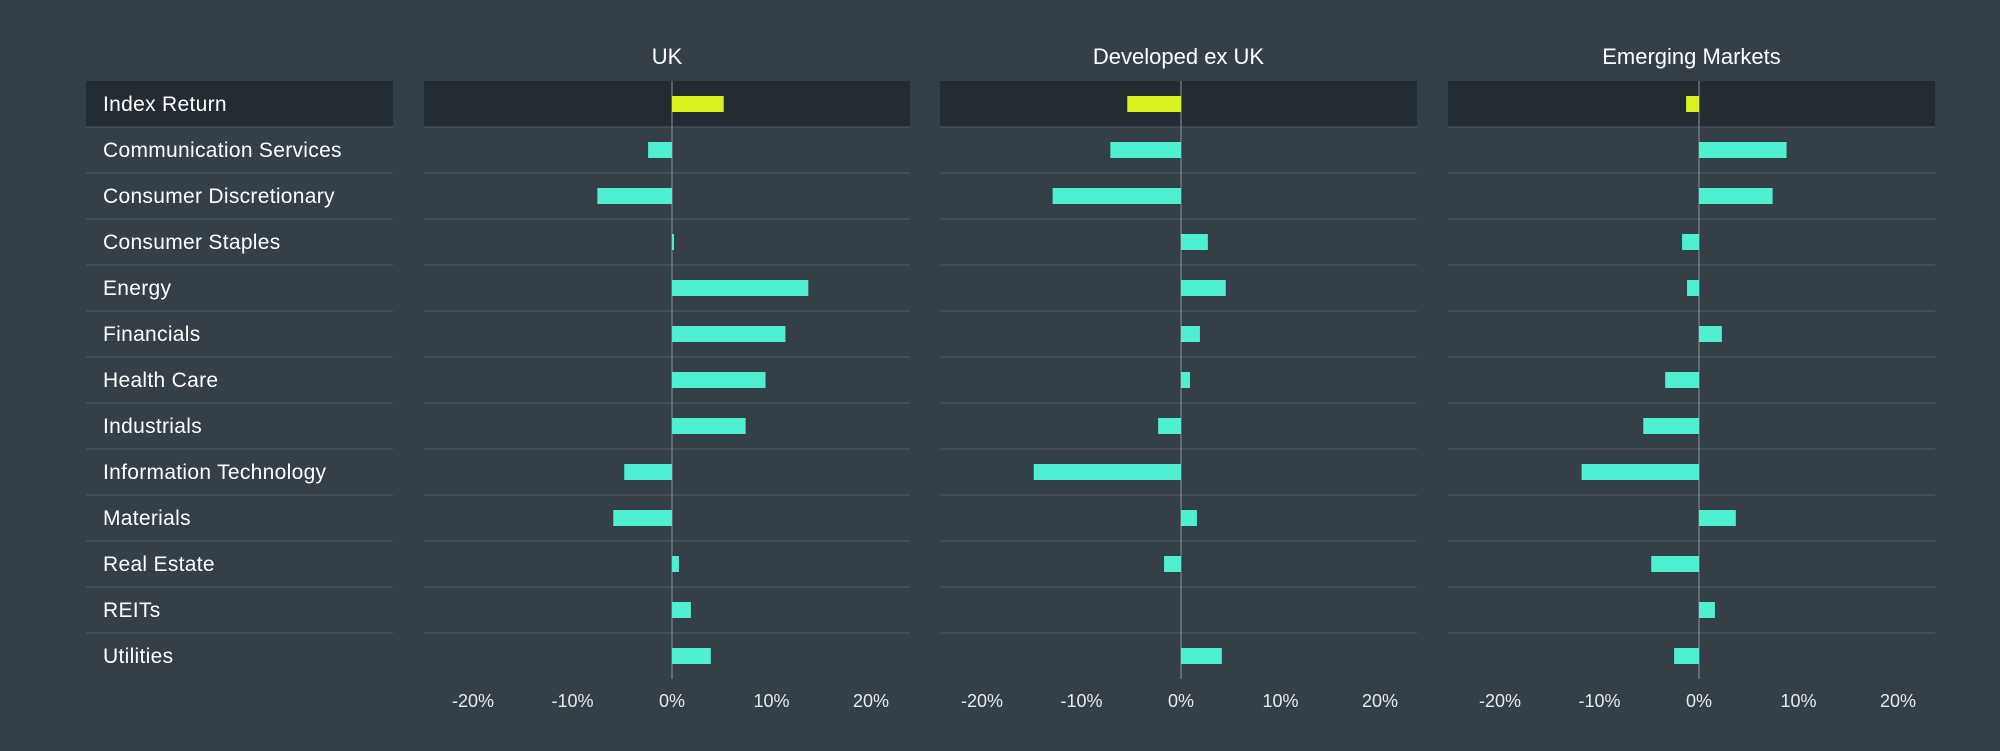 Image resolution: width=2000 pixels, height=751 pixels. I want to click on index-row-label-highlight, so click(239, 104).